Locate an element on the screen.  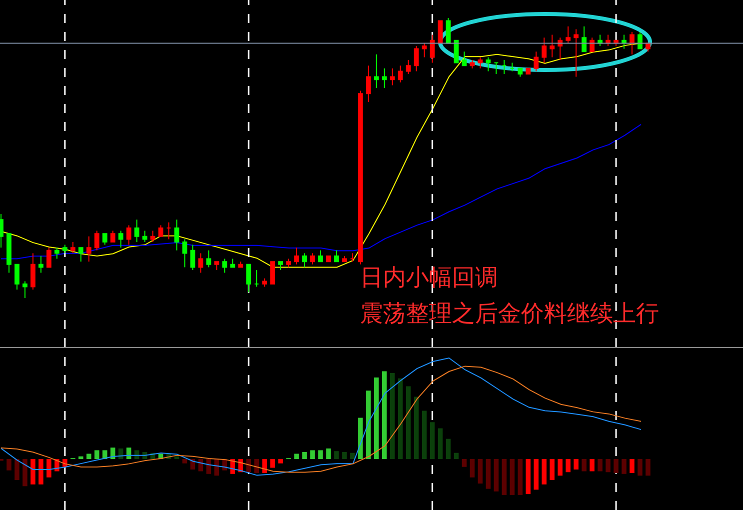
text: 震荡整理之后金价料继续上行 is located at coordinates (509, 314).